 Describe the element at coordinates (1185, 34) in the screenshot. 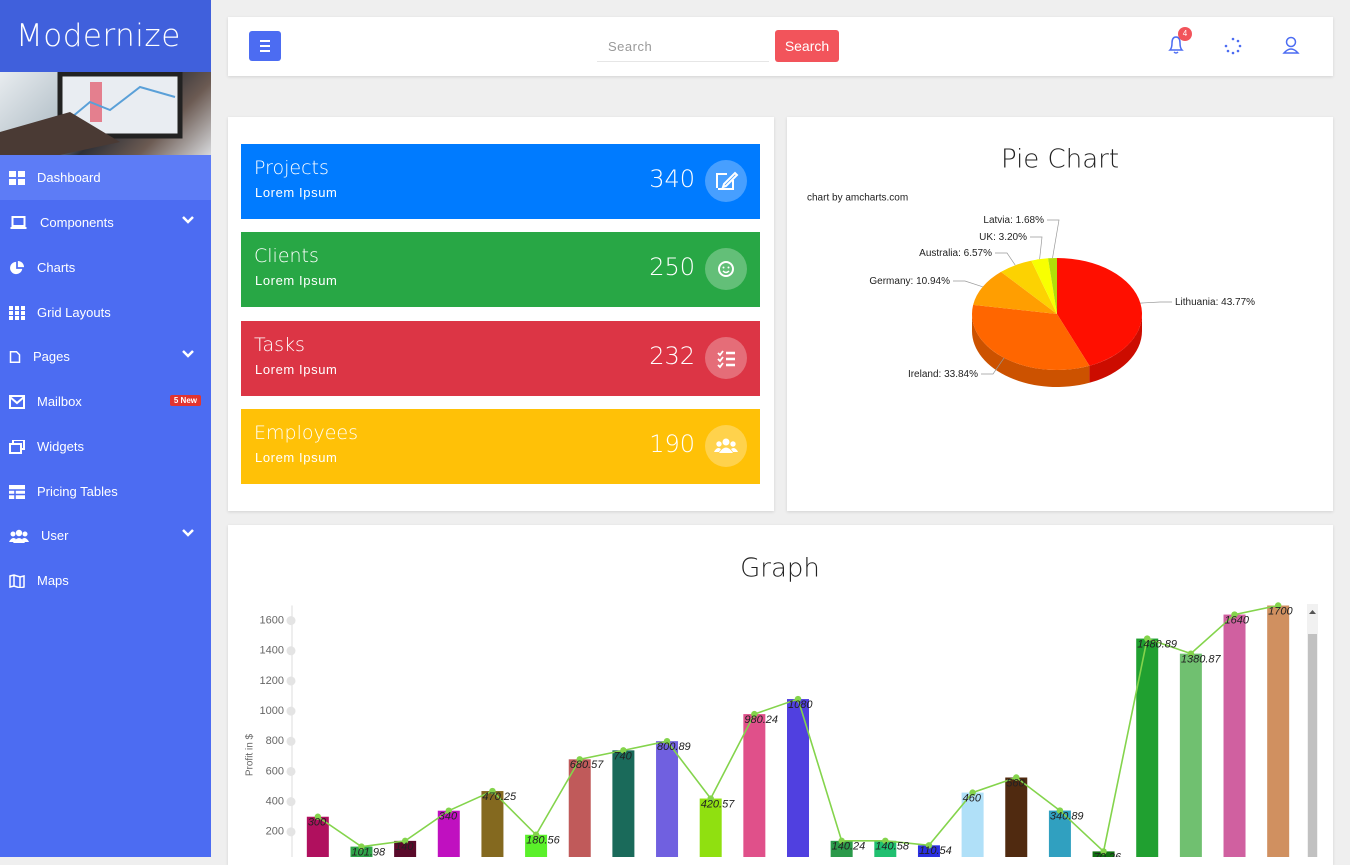

I see `notification-badge: 4` at that location.